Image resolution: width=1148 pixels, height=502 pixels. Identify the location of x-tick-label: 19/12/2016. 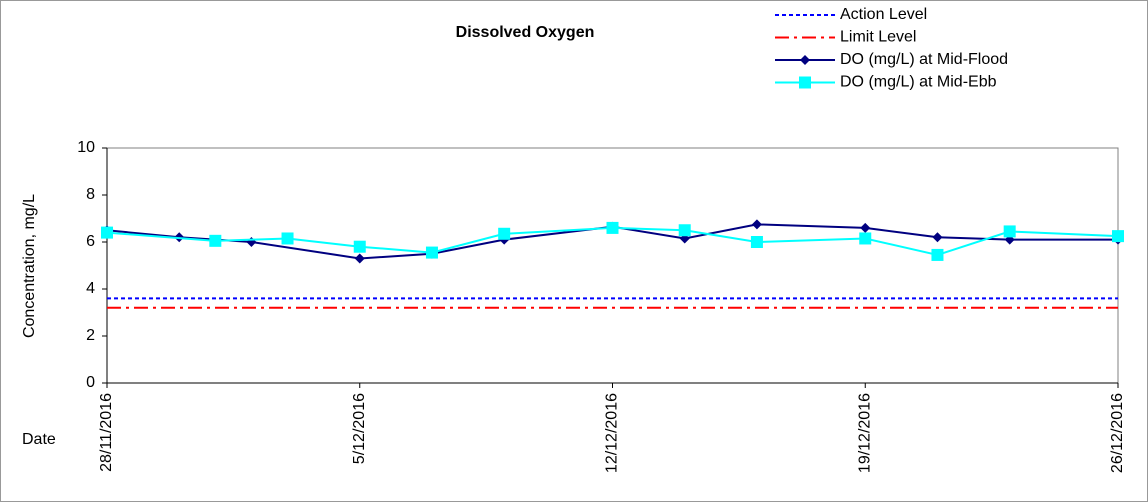
(864, 433).